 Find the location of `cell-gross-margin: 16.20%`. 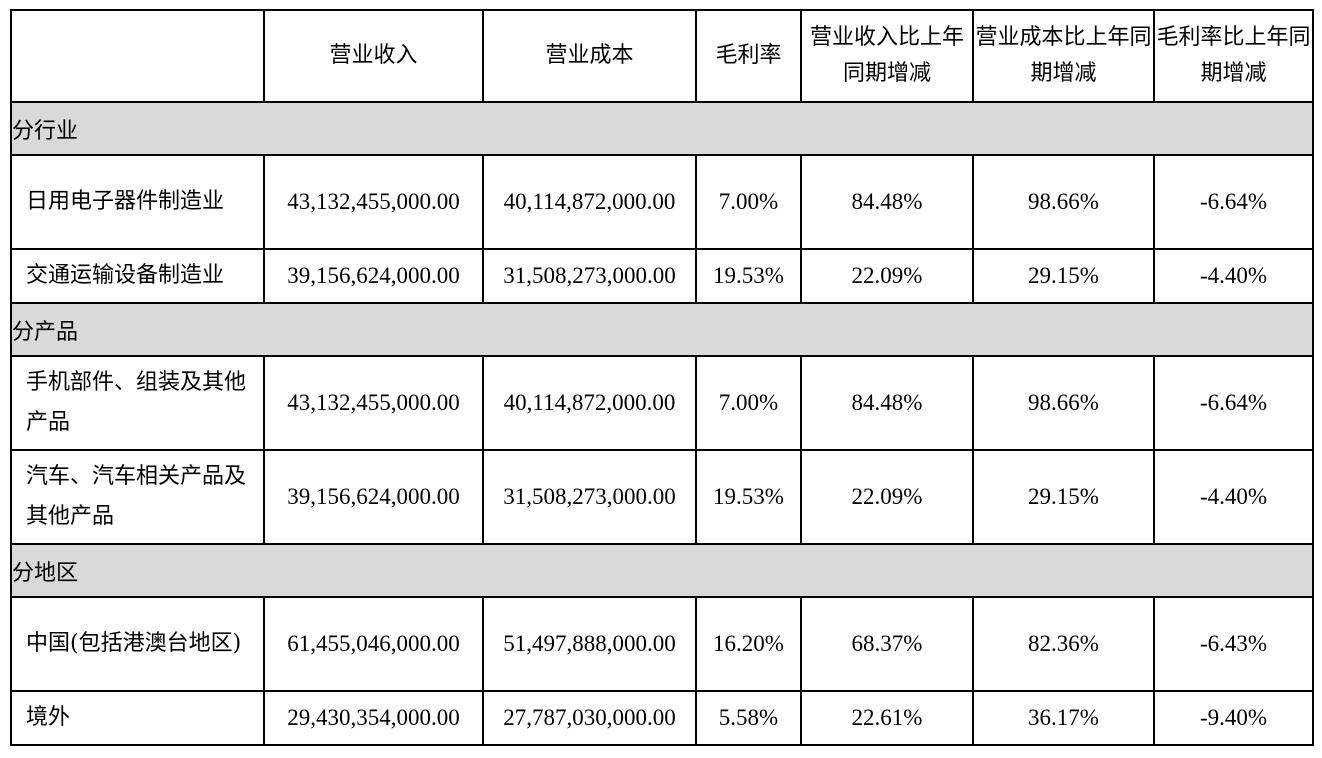

cell-gross-margin: 16.20% is located at coordinates (748, 644).